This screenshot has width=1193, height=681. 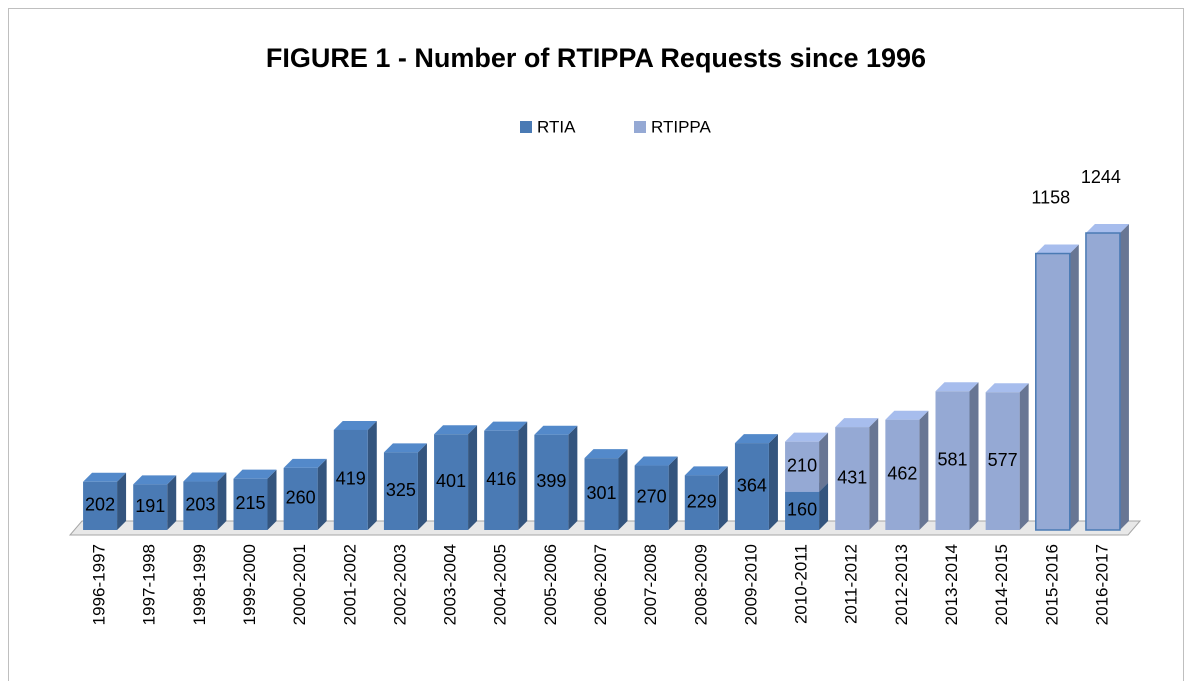 I want to click on data-label: 270, so click(x=652, y=497).